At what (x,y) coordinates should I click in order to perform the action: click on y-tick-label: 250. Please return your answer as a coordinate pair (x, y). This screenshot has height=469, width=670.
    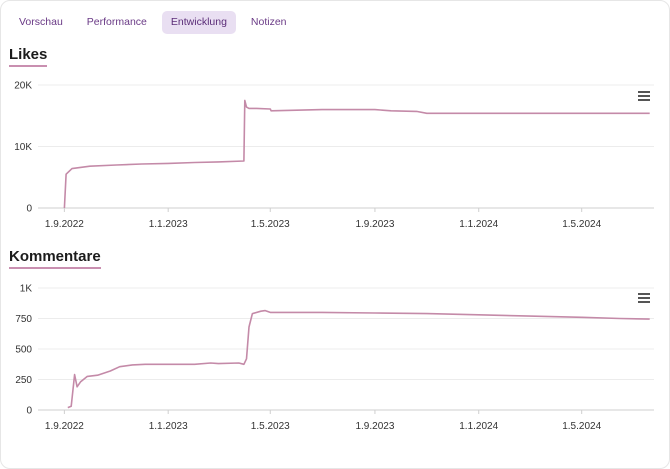
    Looking at the image, I should click on (23, 380).